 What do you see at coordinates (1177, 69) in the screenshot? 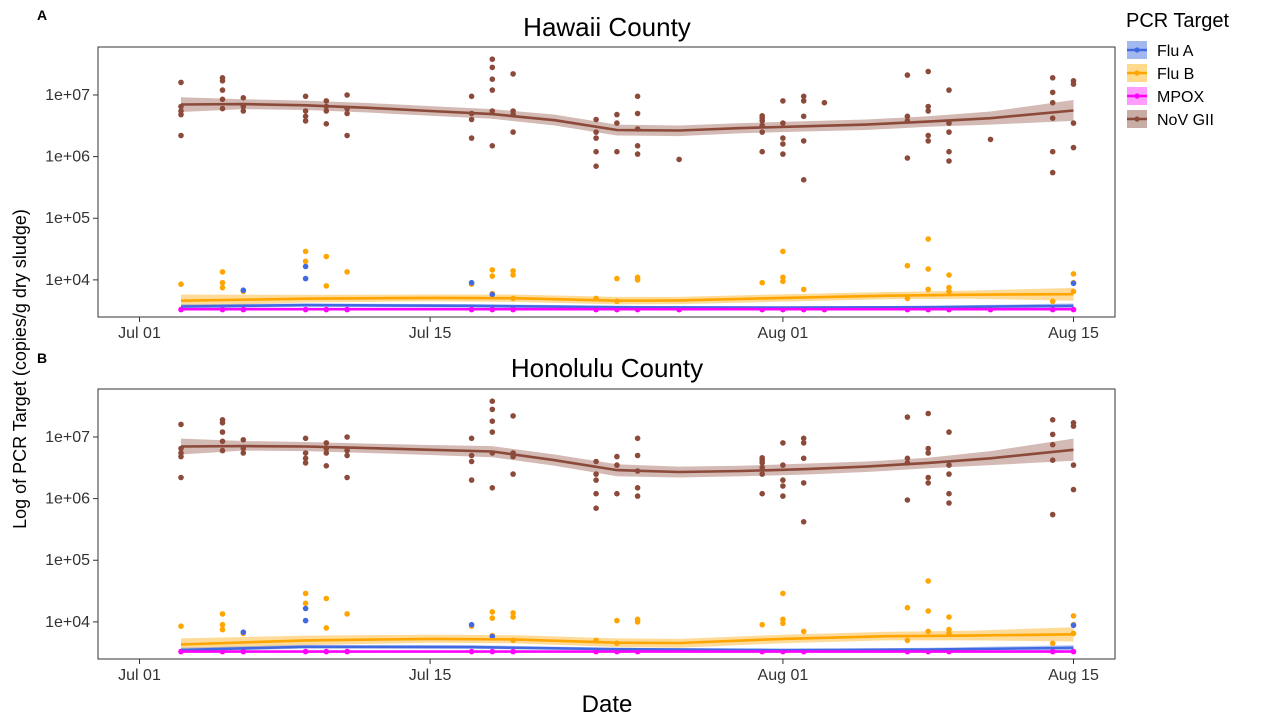
I see `legend: PCR Target Flu A Flu B MPOX NoV GII` at bounding box center [1177, 69].